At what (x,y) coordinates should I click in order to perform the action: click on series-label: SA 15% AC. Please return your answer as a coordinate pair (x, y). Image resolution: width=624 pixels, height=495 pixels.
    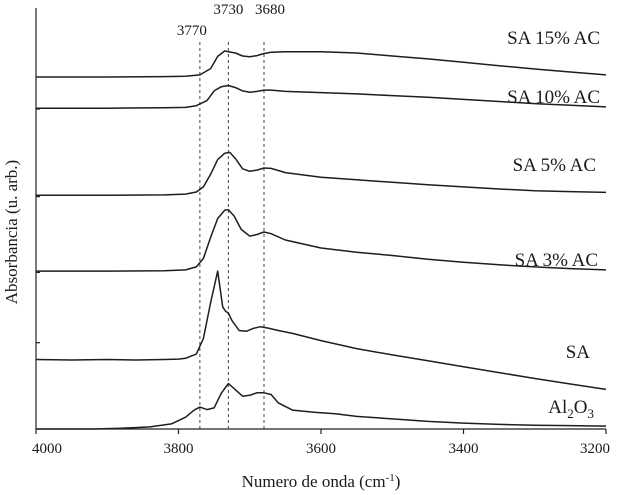
    Looking at the image, I should click on (553, 38).